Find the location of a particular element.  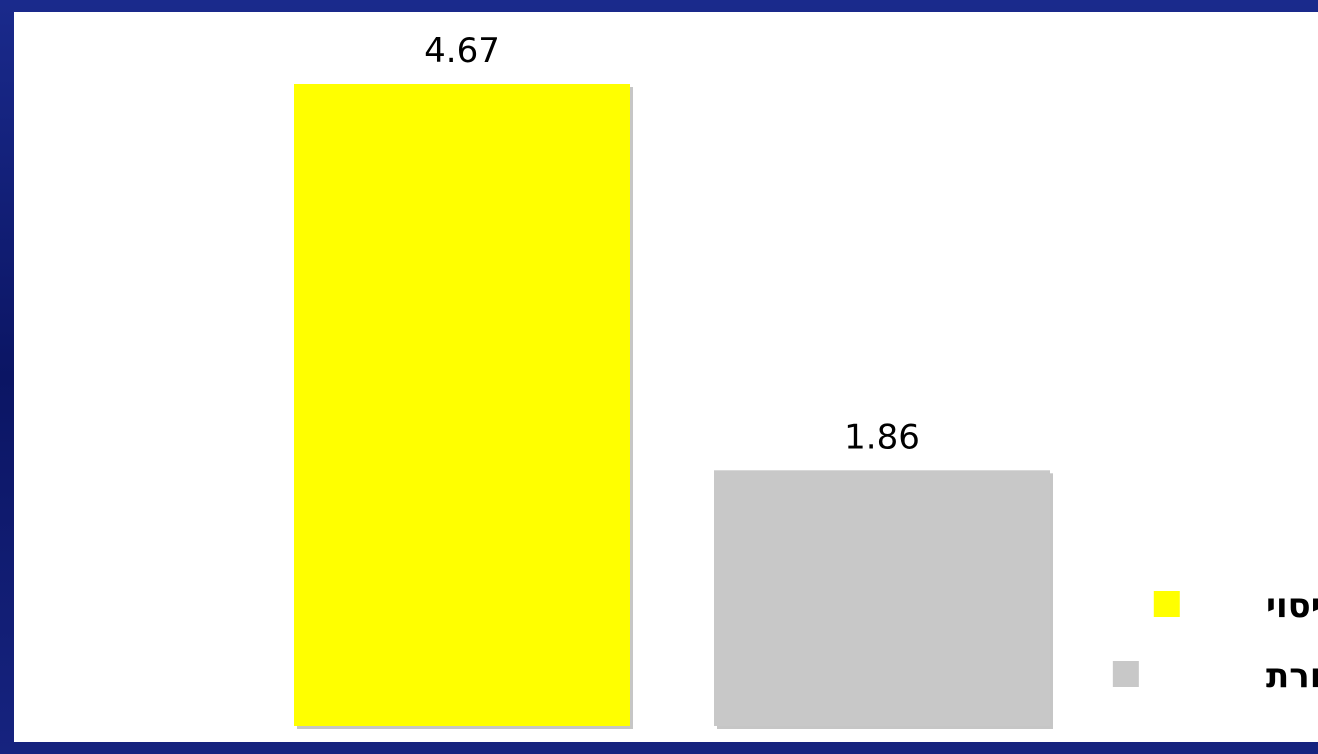

data-label-1: 4.67 is located at coordinates (462, 51).